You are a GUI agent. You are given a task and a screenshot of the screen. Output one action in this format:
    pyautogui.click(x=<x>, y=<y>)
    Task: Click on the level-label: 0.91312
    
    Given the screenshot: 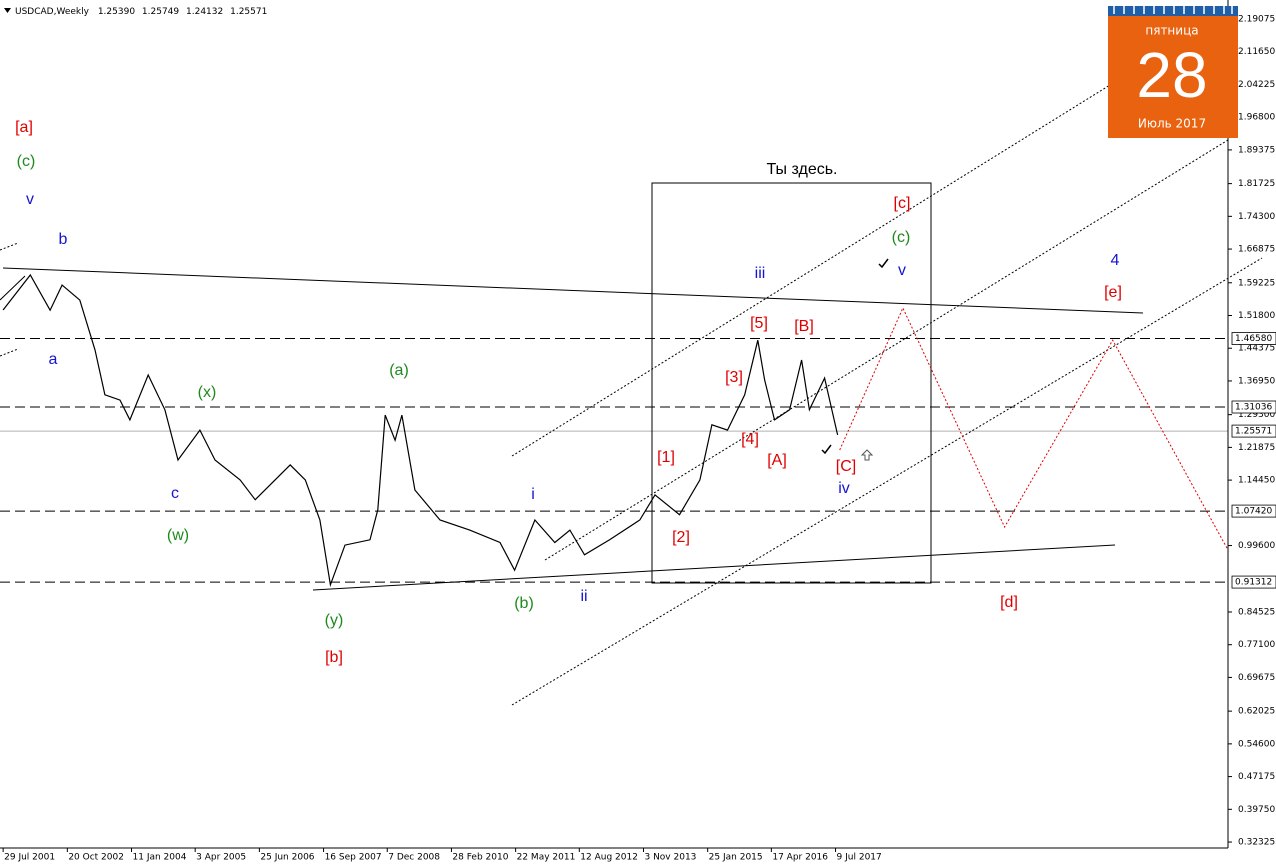 What is the action you would take?
    pyautogui.click(x=1253, y=583)
    